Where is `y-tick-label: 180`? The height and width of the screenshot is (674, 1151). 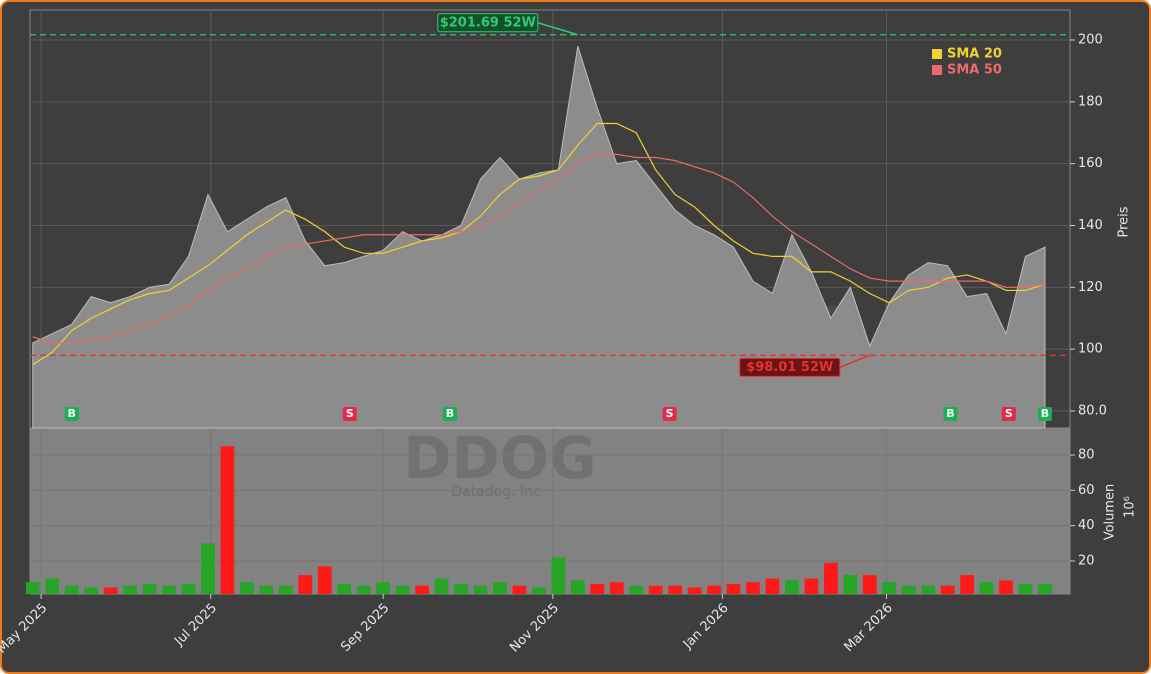
y-tick-label: 180 is located at coordinates (1090, 101).